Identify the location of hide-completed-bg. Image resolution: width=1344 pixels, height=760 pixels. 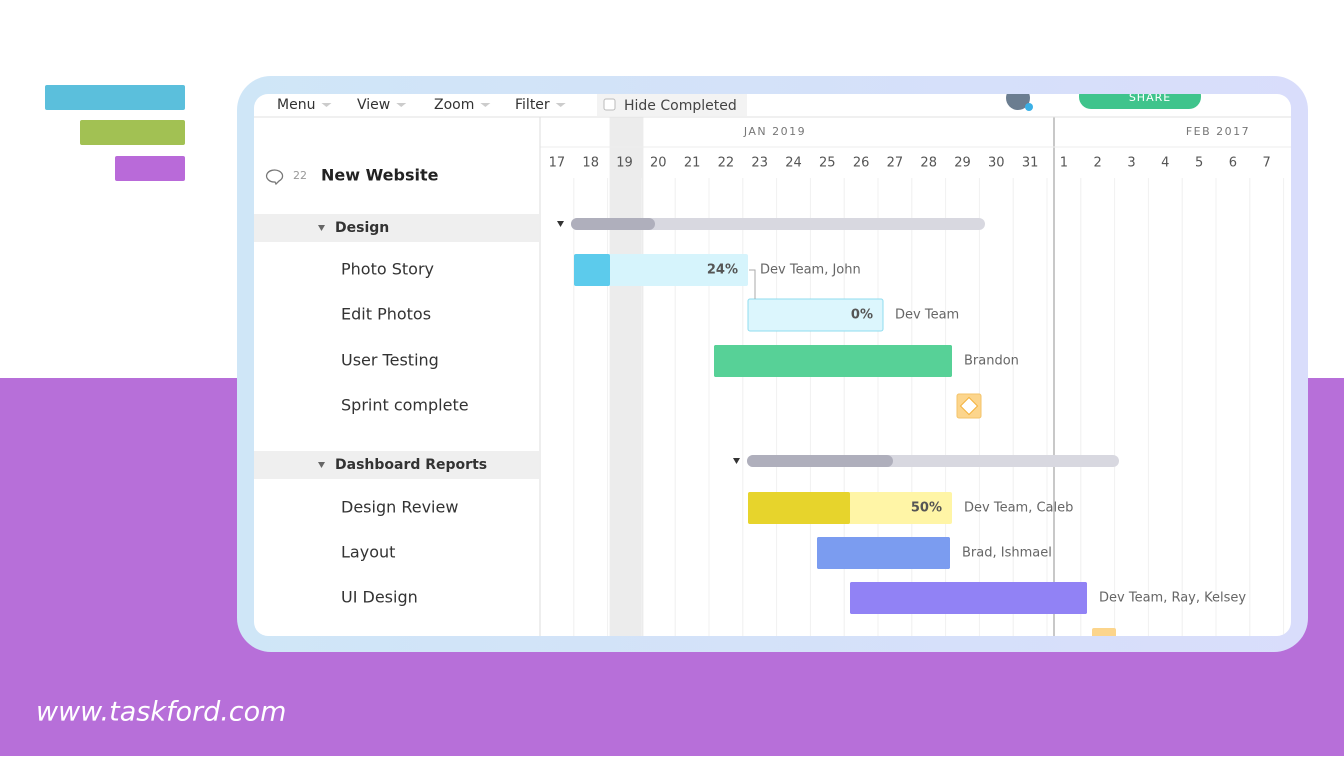
(672, 105).